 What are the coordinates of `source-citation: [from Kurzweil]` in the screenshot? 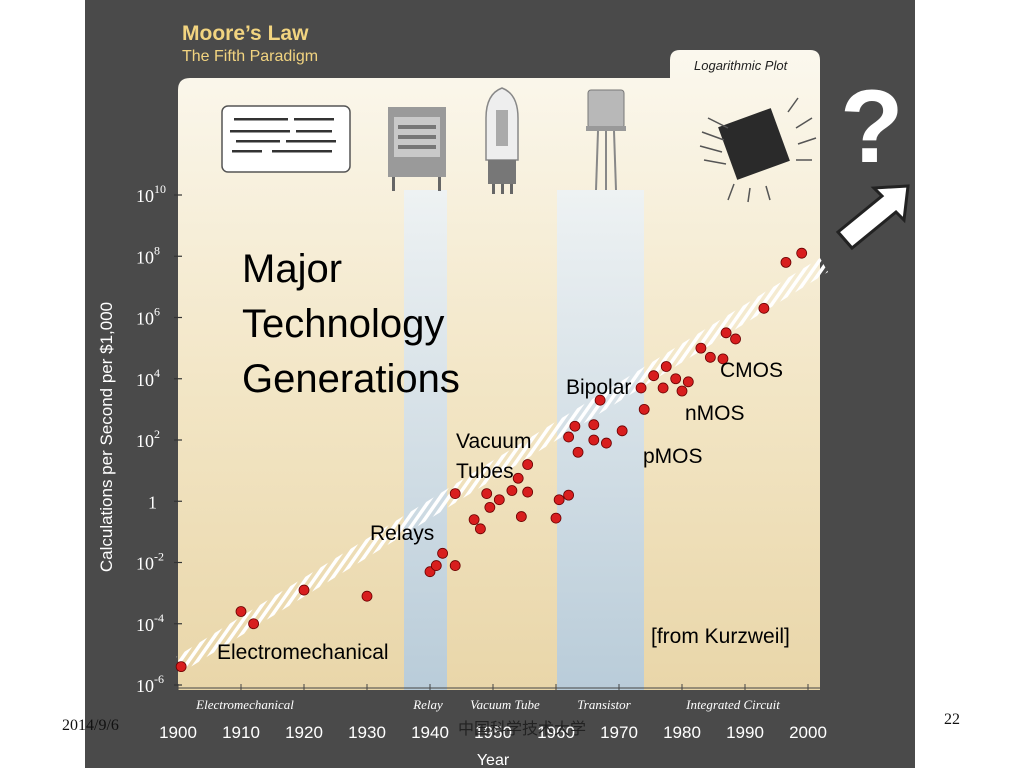 It's located at (720, 636).